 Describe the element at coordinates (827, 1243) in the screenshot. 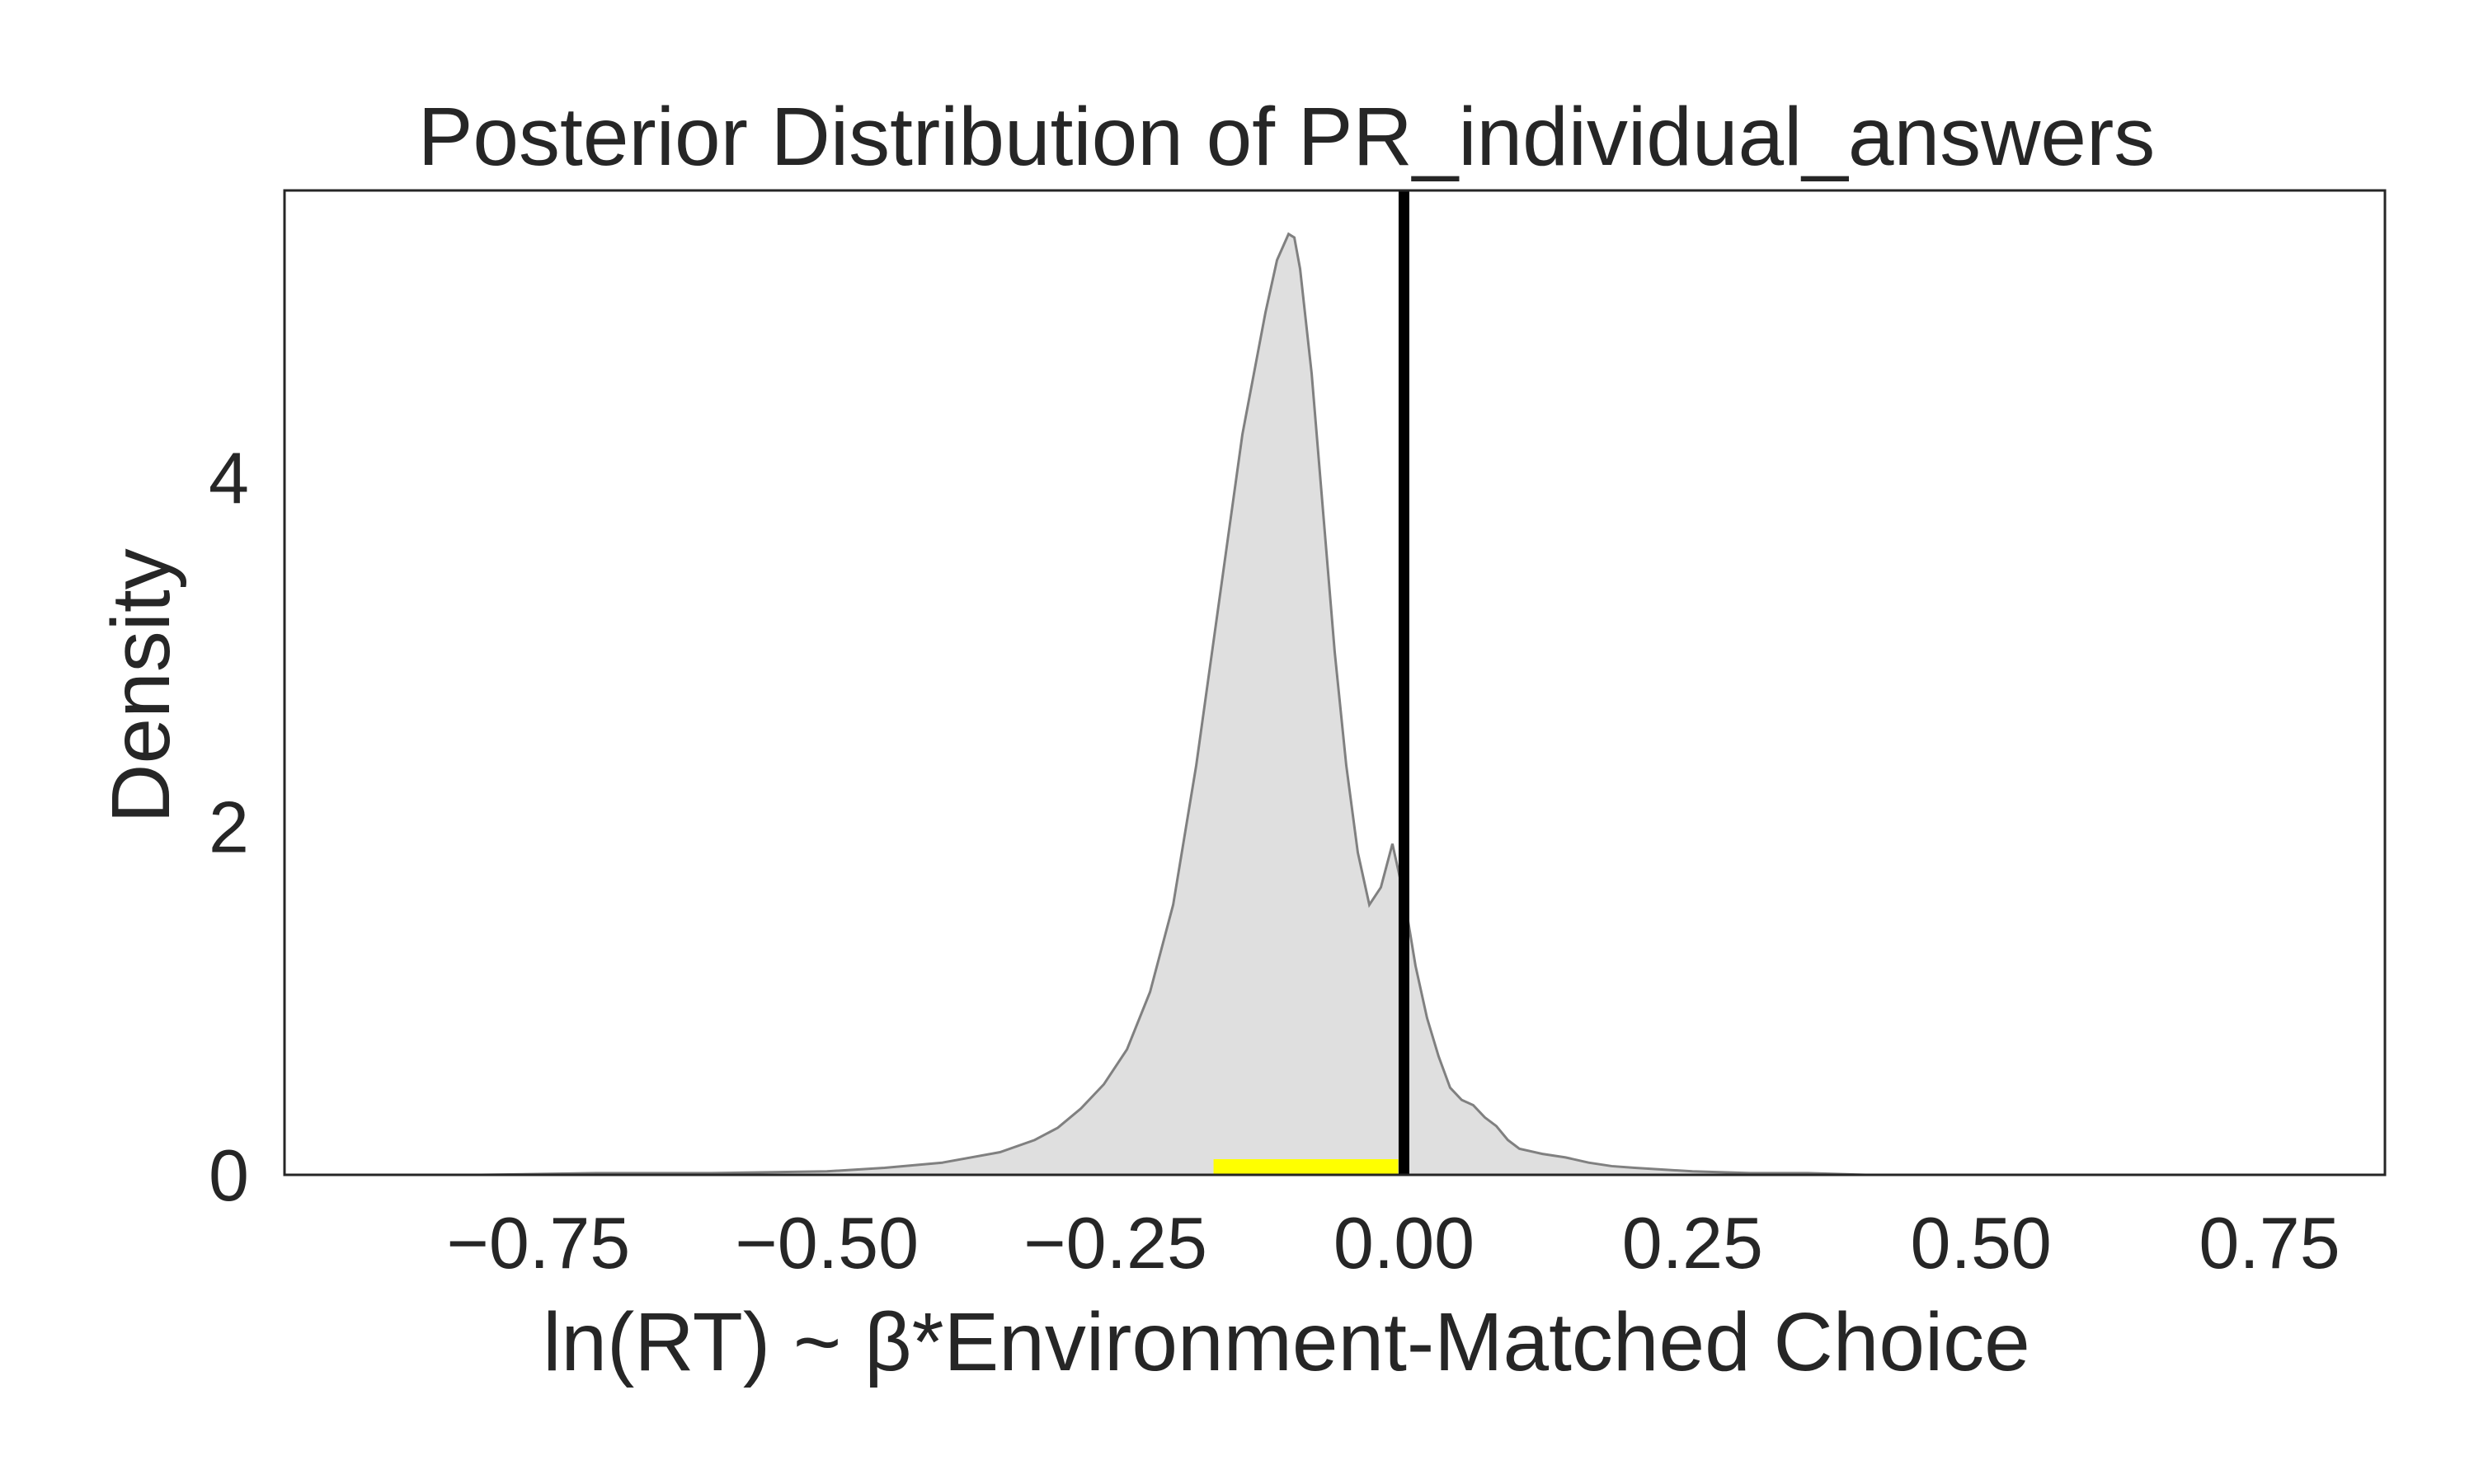

I see `x-tick-label: −0.50` at that location.